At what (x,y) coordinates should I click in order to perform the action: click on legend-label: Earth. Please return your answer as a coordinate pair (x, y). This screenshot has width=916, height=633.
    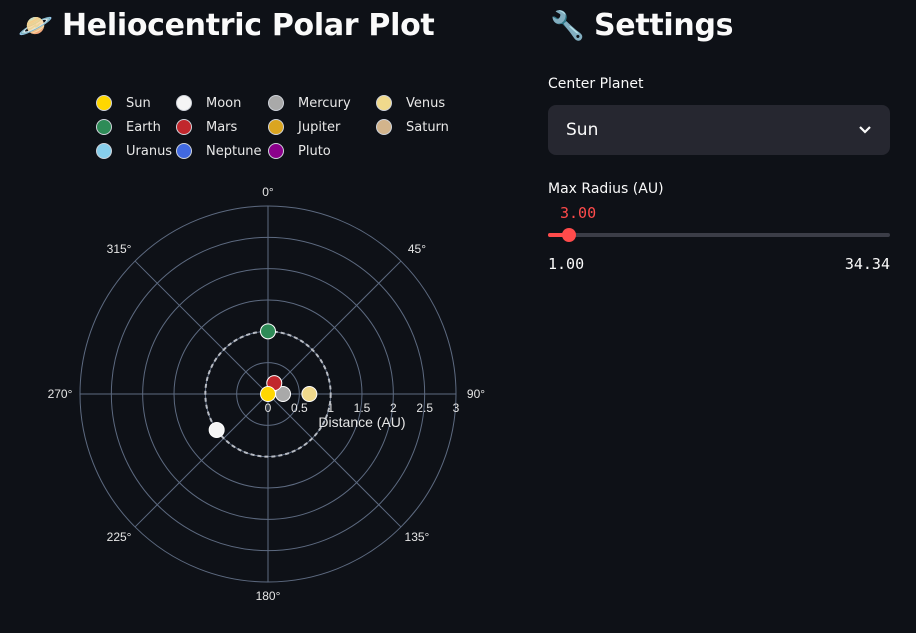
    Looking at the image, I should click on (143, 127).